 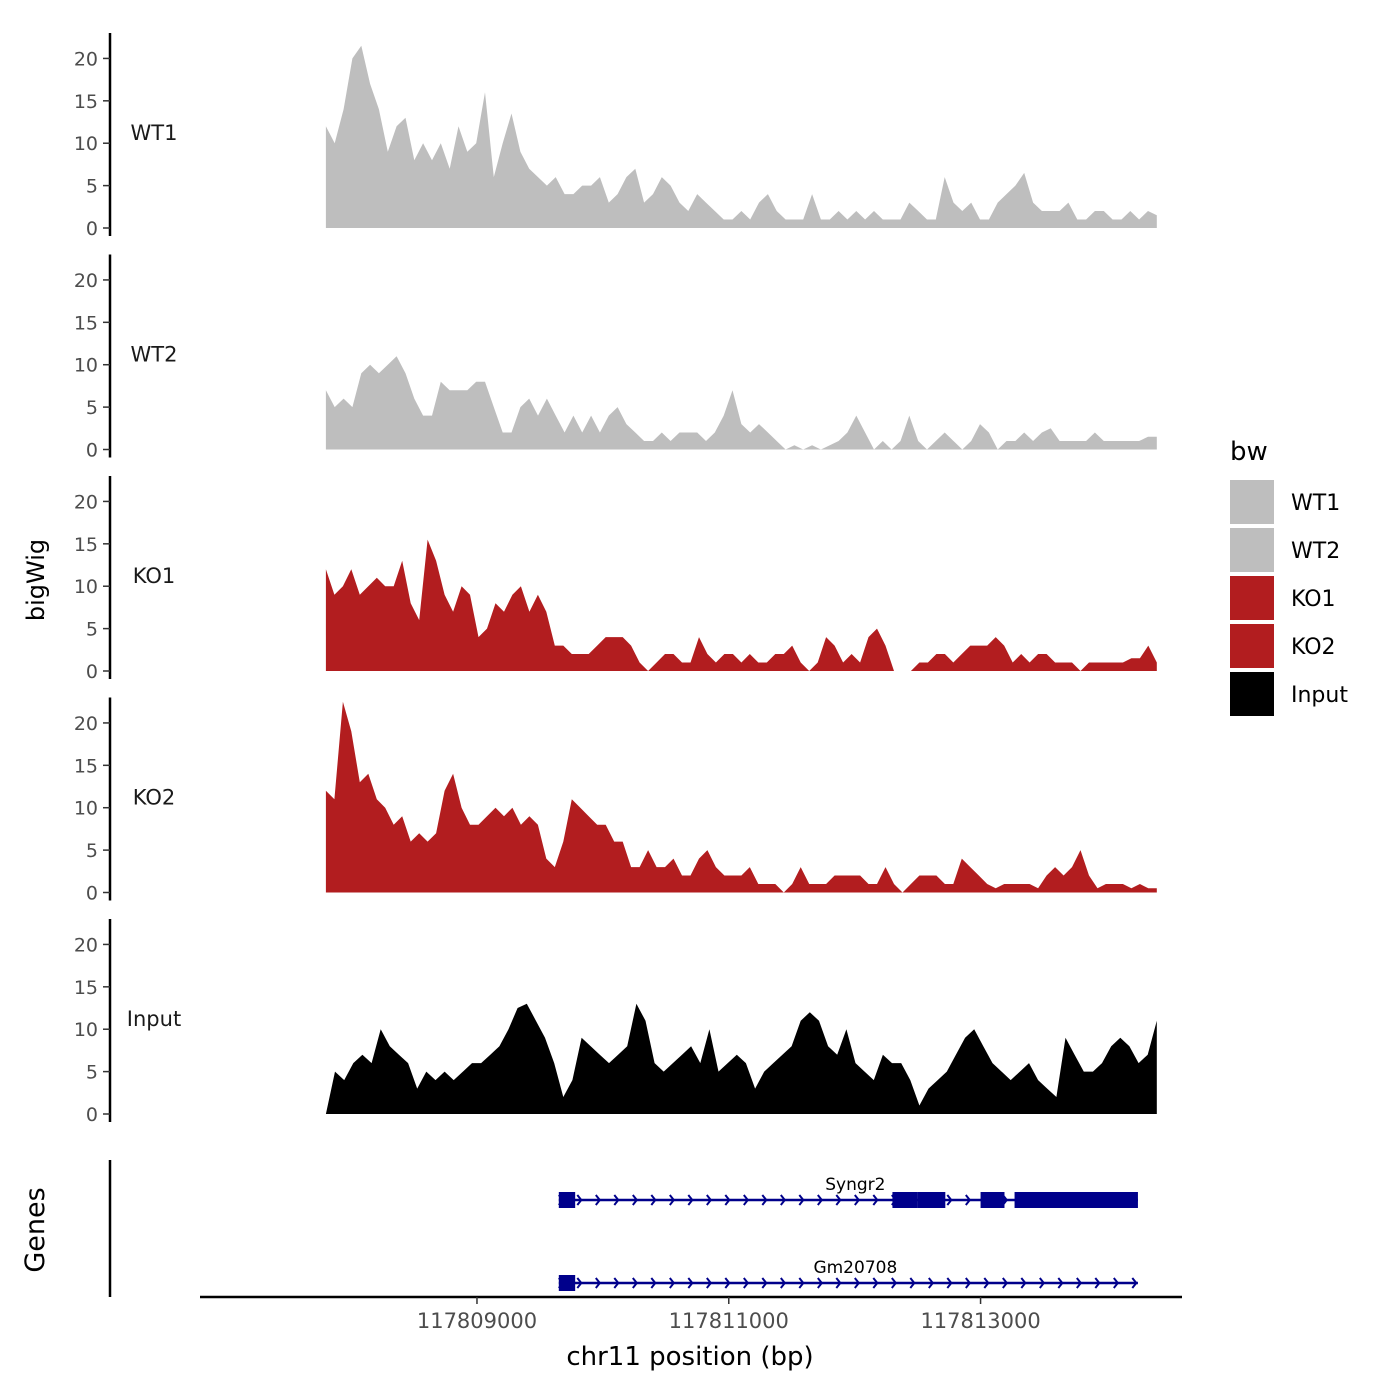 I want to click on signal-area-ko2, so click(x=741, y=797).